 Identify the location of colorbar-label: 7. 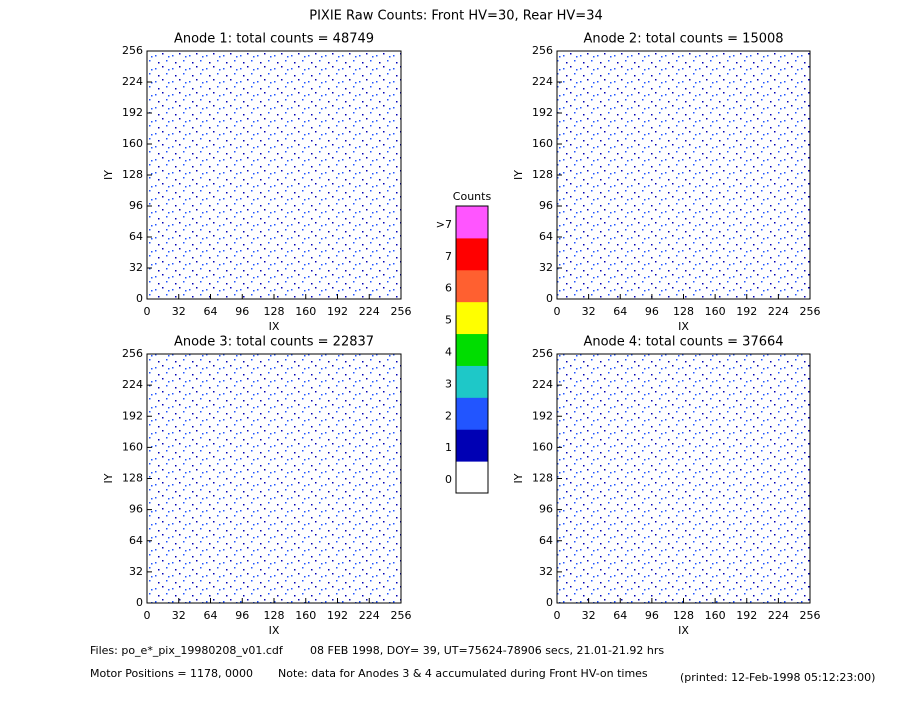
(448, 256).